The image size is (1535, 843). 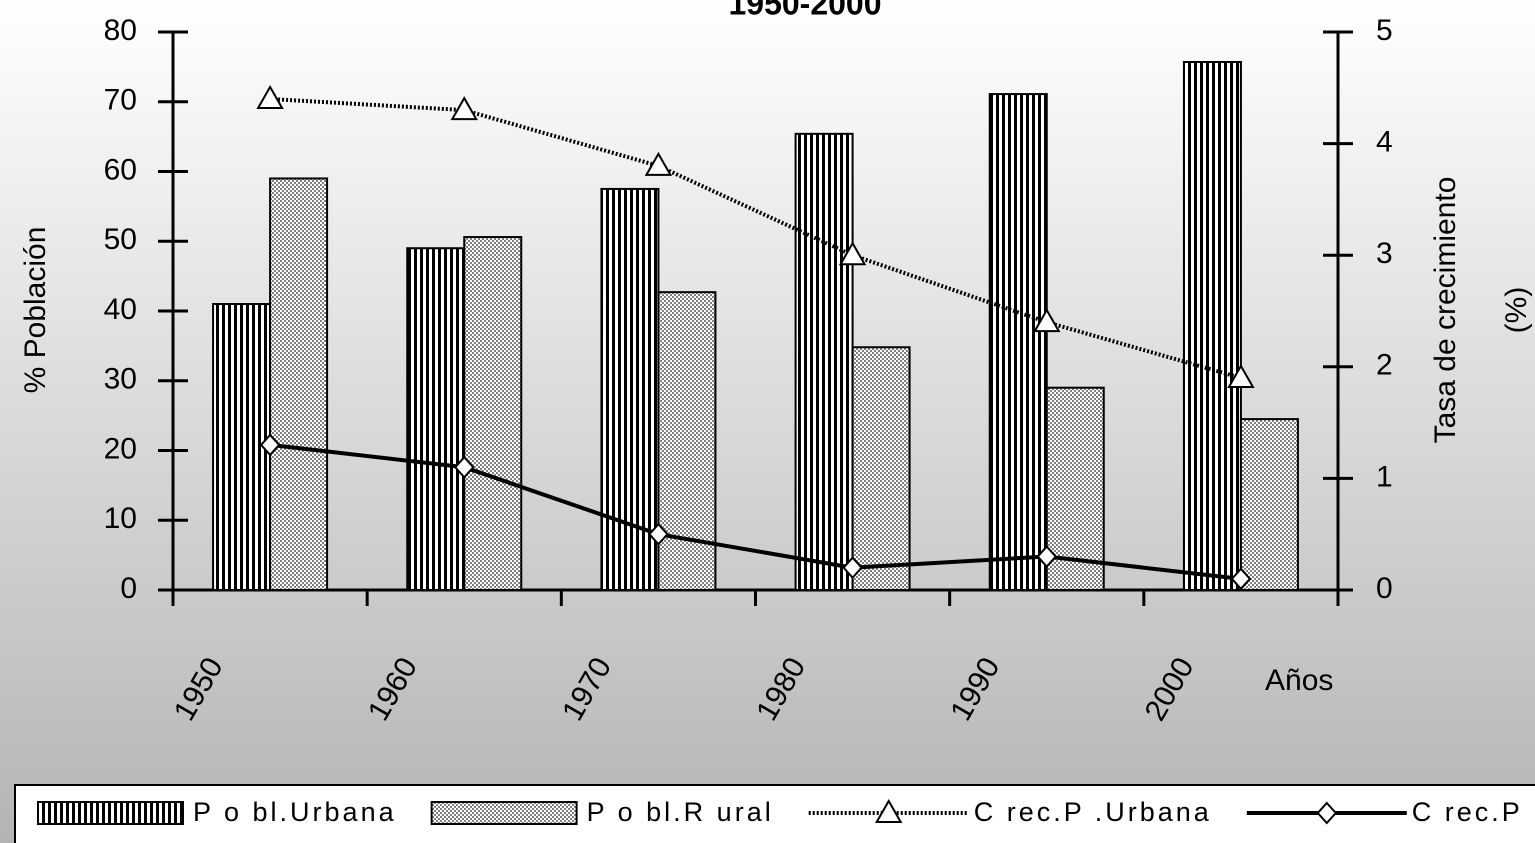 I want to click on legend-label: C rec.P .Urbana, so click(x=1093, y=812).